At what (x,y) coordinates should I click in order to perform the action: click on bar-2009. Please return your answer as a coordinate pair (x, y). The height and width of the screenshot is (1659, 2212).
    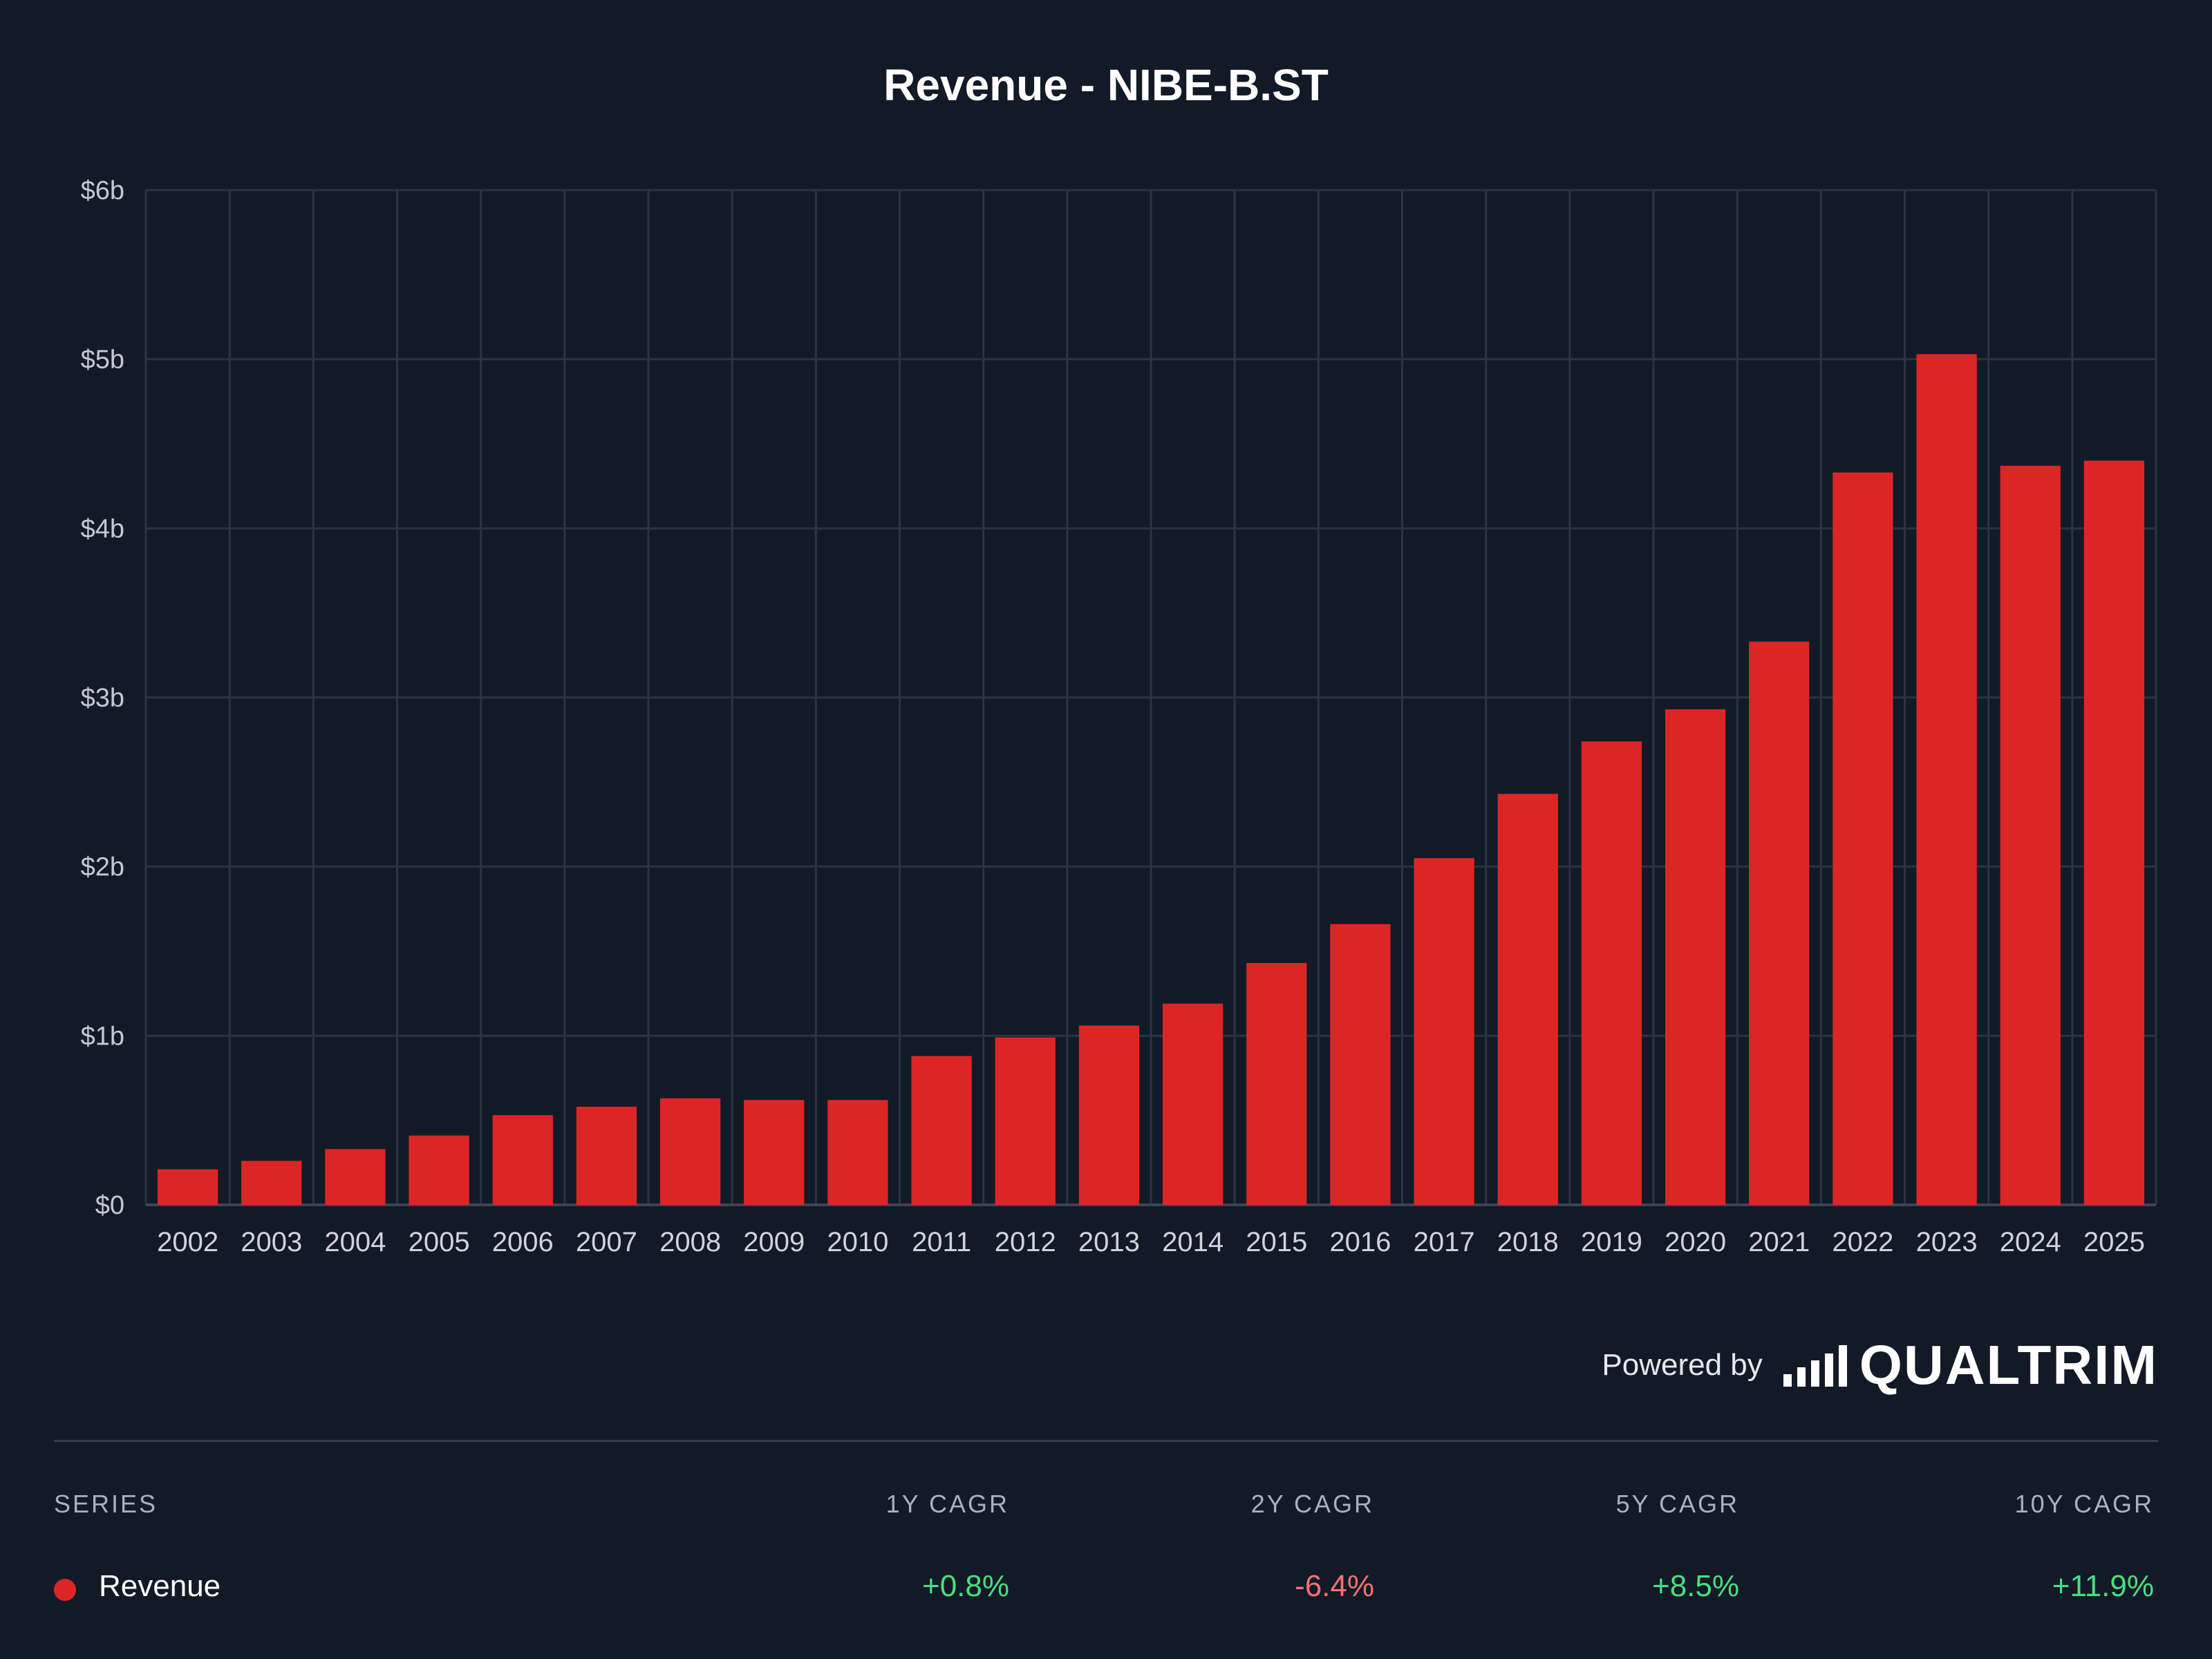
    Looking at the image, I should click on (774, 1152).